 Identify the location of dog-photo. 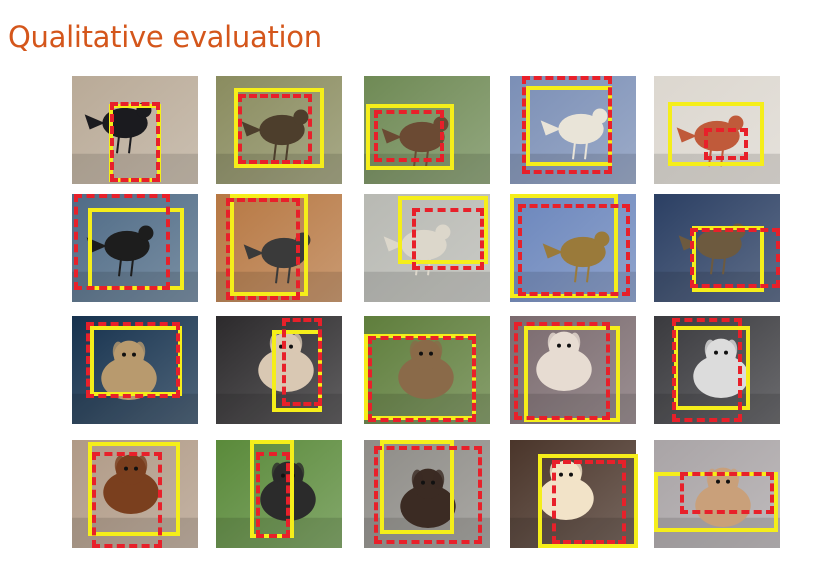
(573, 494).